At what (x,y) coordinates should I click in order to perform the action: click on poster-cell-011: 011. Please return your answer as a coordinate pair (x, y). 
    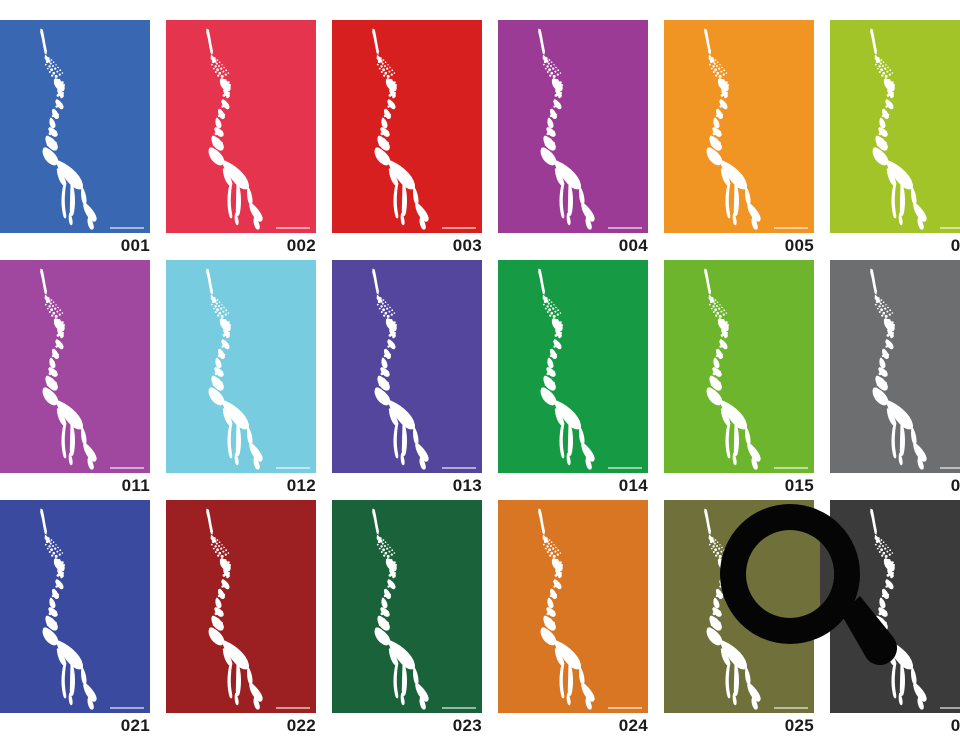
    Looking at the image, I should click on (75, 378).